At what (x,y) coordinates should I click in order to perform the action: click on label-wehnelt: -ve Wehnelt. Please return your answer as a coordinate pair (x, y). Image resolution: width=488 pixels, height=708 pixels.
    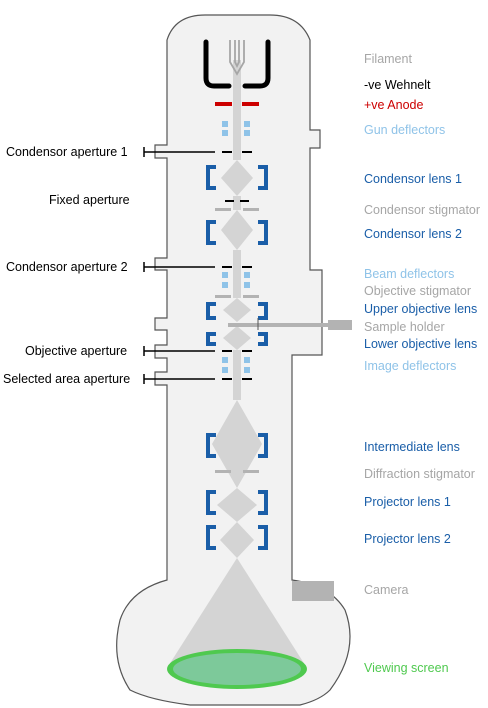
    Looking at the image, I should click on (397, 85).